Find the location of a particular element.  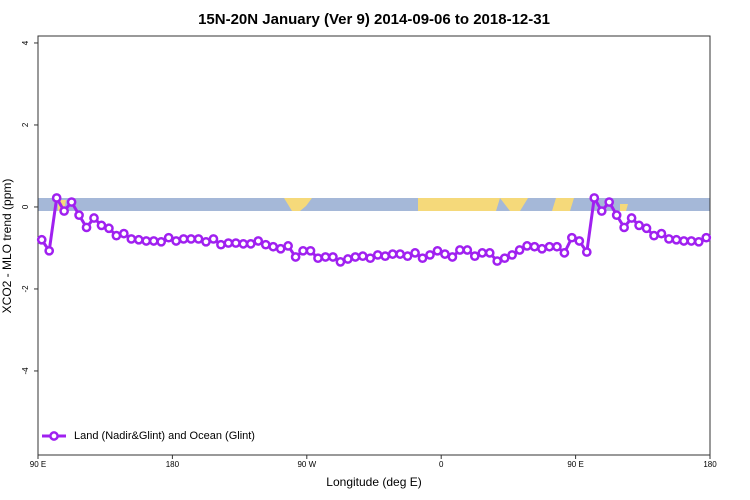

map-strip is located at coordinates (374, 204).